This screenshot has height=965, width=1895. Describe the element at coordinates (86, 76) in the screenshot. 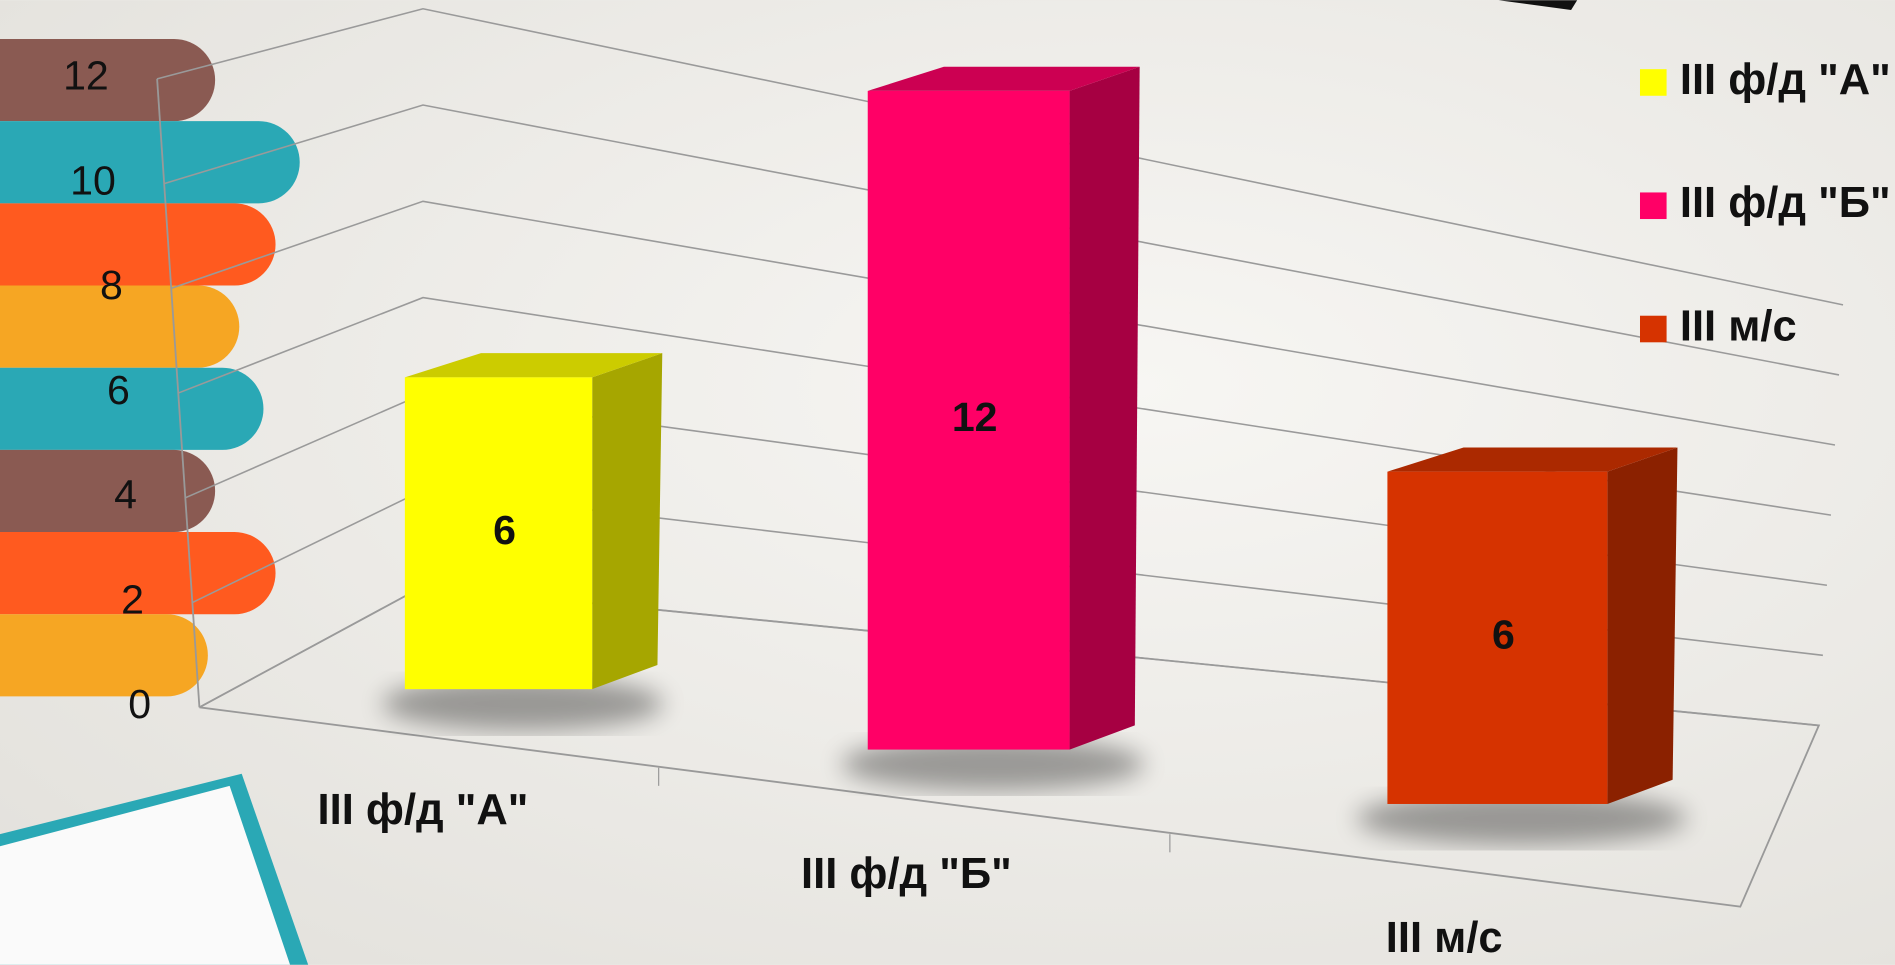

I see `y-tick-label: 12` at that location.